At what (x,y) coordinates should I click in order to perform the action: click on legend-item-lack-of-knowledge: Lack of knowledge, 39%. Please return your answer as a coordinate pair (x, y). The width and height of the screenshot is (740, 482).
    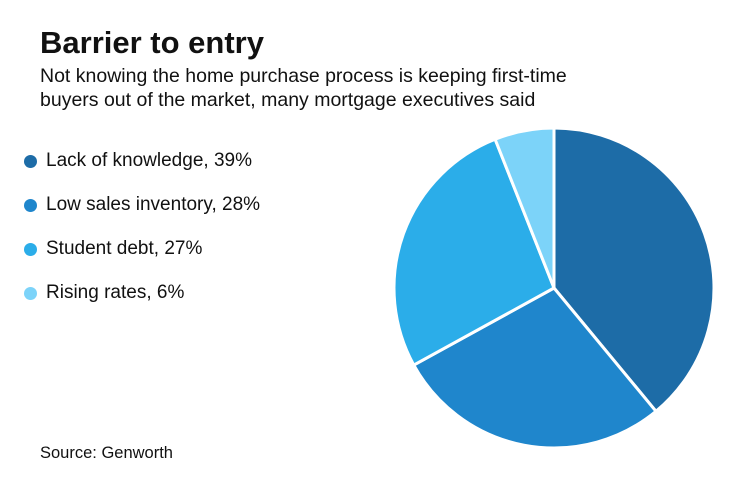
    Looking at the image, I should click on (142, 160).